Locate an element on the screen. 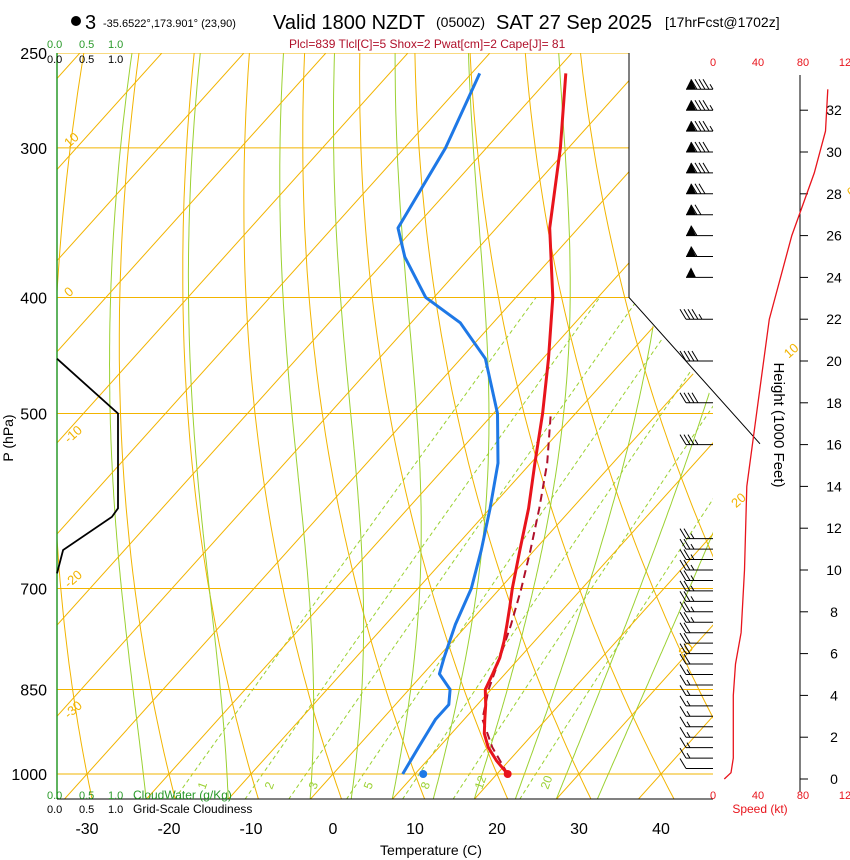 The image size is (850, 860). dewpoint-profile is located at coordinates (448, 423).